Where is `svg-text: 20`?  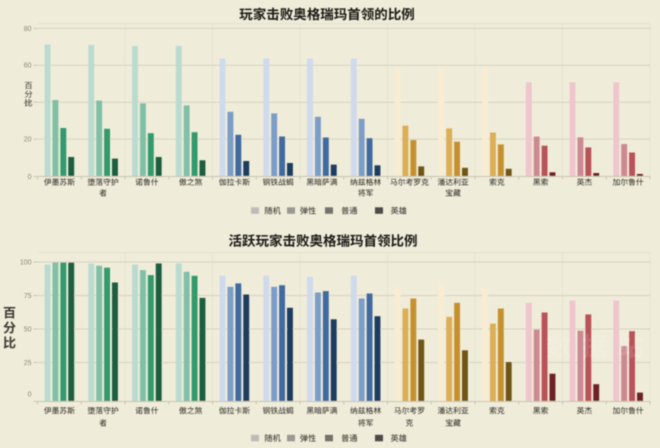
svg-text: 20 is located at coordinates (28, 140).